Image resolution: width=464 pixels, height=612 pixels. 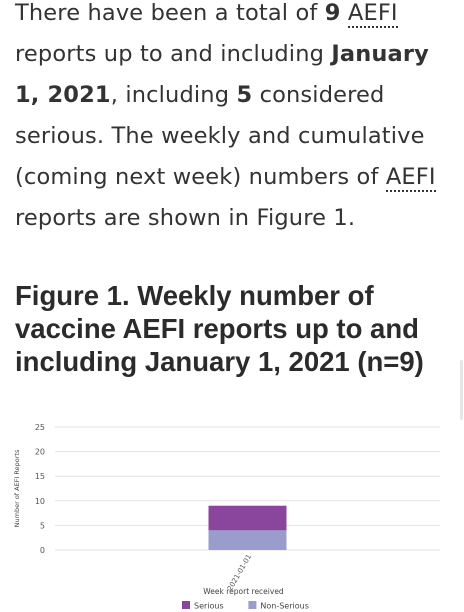 What do you see at coordinates (17, 488) in the screenshot?
I see `y-axis-label: Number of AEFI Reports` at bounding box center [17, 488].